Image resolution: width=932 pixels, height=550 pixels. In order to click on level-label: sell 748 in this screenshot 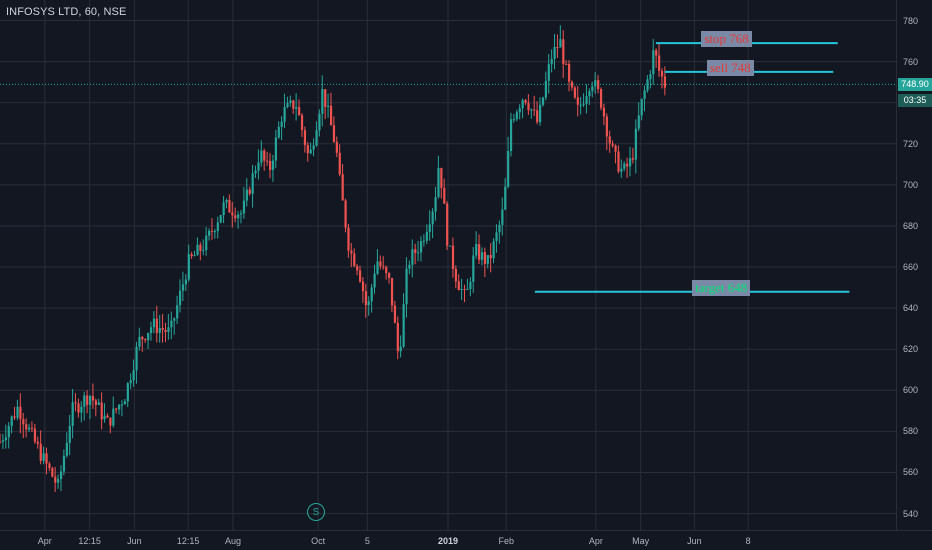, I will do `click(730, 67)`.